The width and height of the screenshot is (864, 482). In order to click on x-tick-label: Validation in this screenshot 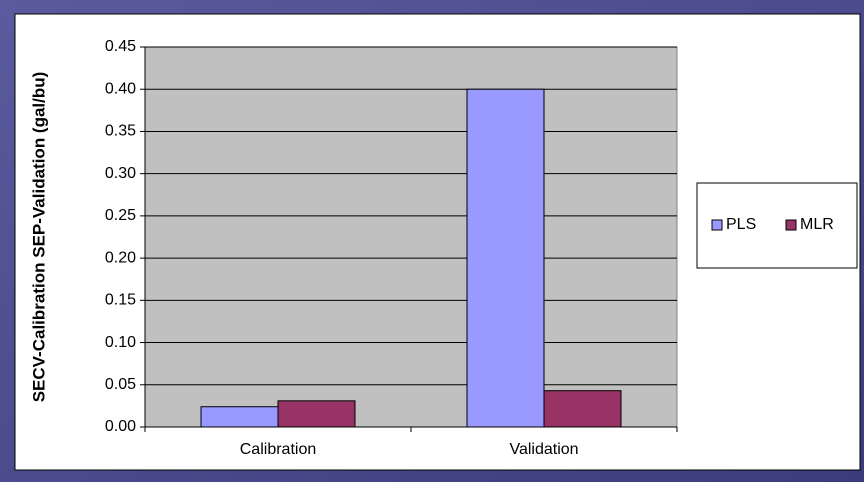, I will do `click(543, 449)`.